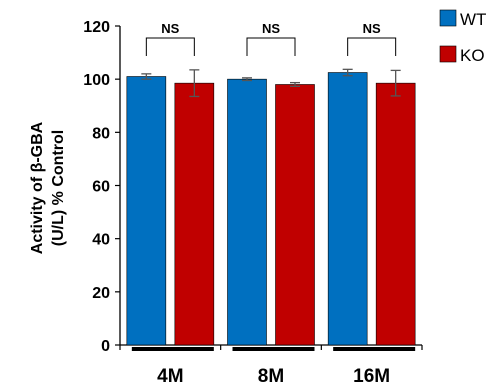 The image size is (500, 388). I want to click on y-axis-label-line-1: Activity of β-GBA, so click(37, 187).